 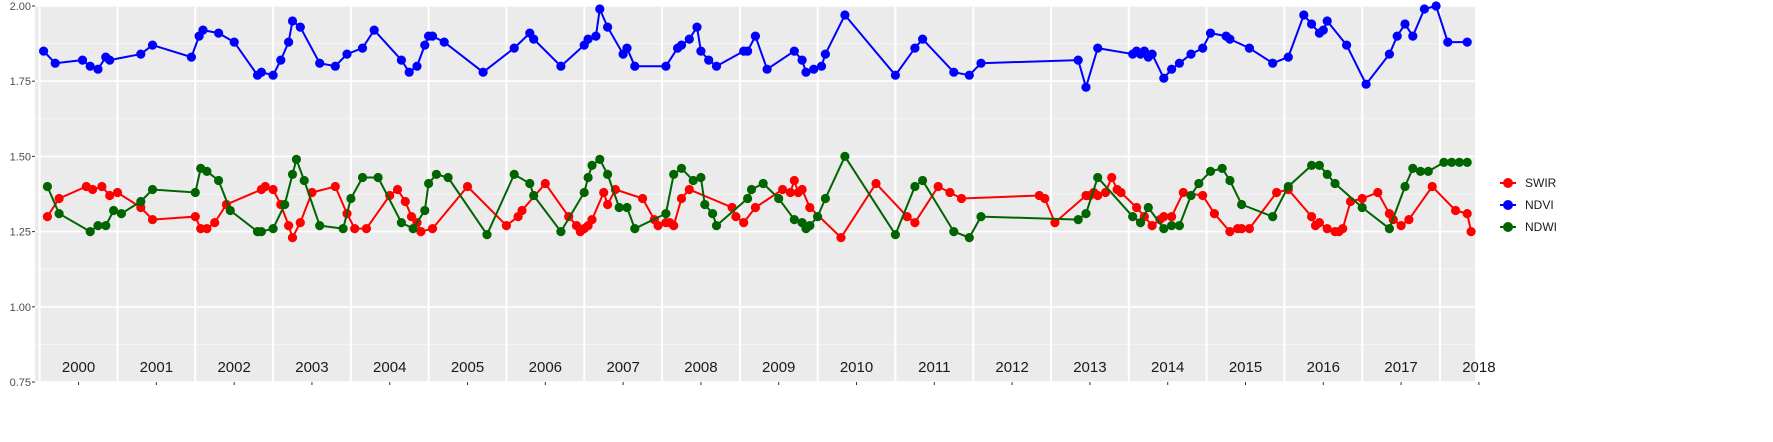 I want to click on year-label: 2010, so click(x=856, y=367).